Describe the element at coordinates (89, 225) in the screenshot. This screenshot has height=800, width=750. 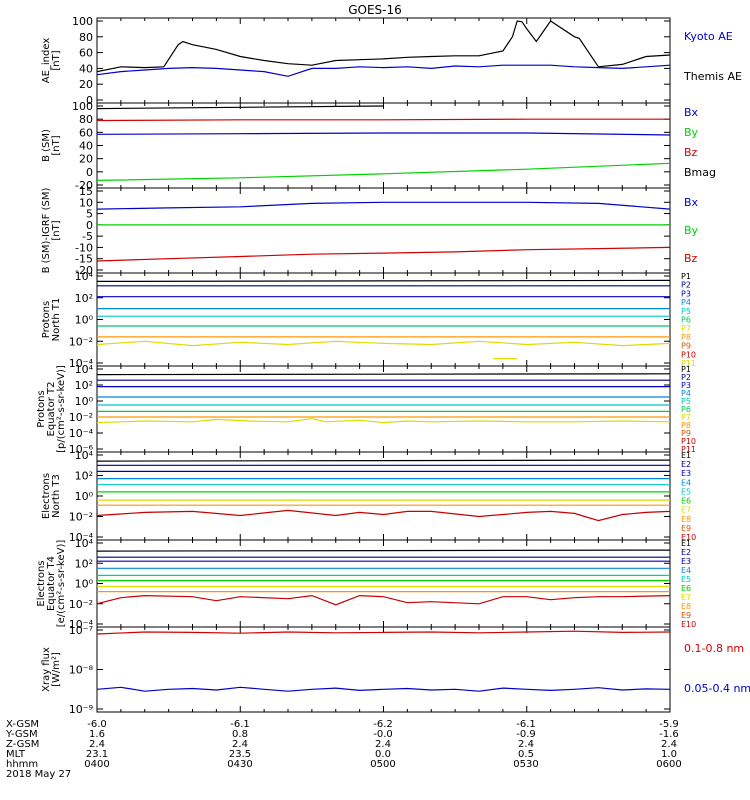
I see `y-tick-label: 0` at that location.